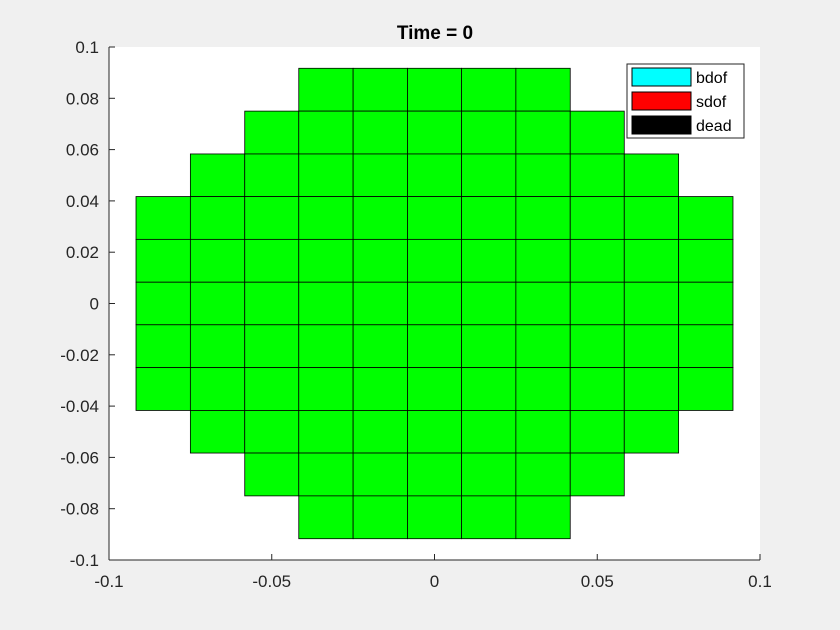 This screenshot has width=840, height=630. I want to click on legend-label-sdof: sdof, so click(711, 102).